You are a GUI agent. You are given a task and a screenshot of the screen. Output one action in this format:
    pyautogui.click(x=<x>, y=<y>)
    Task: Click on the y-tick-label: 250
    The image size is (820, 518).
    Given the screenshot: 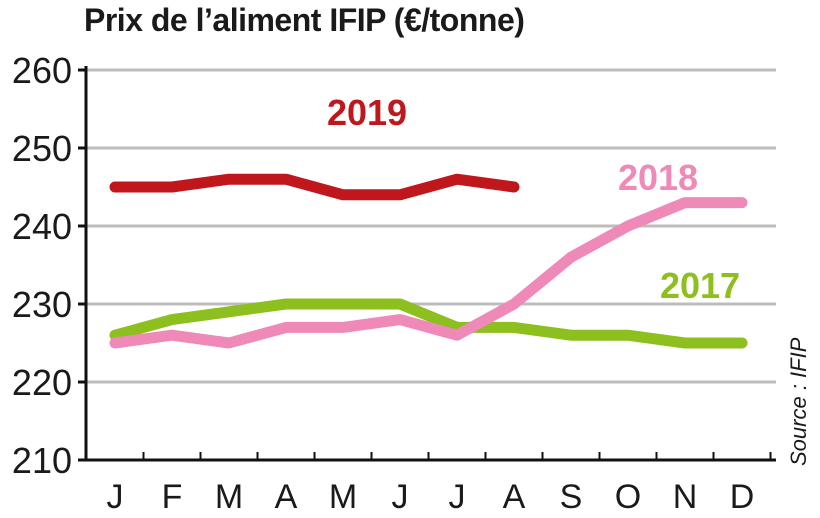 What is the action you would take?
    pyautogui.click(x=42, y=148)
    